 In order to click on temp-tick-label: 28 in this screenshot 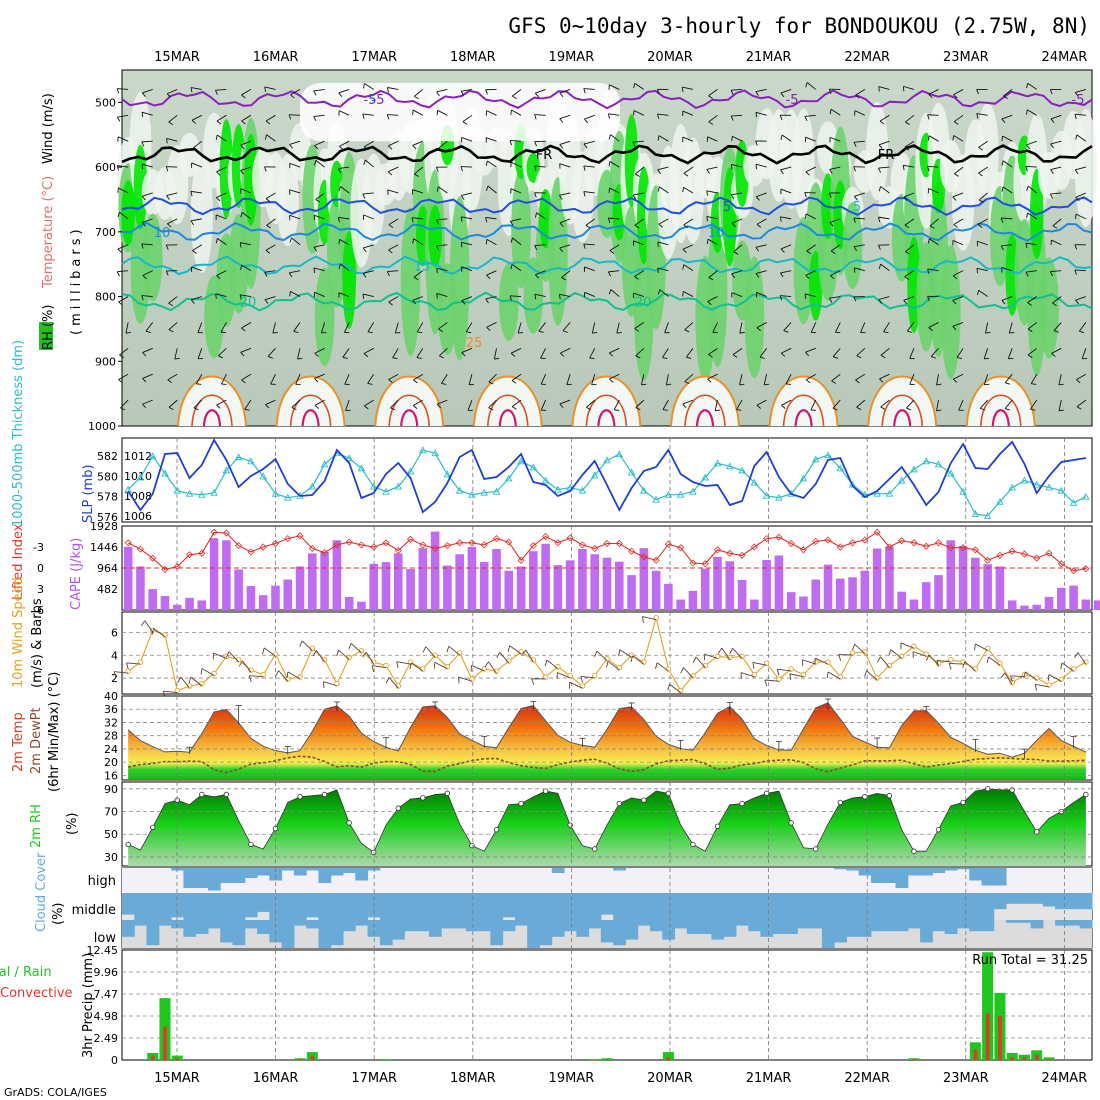, I will do `click(111, 736)`.